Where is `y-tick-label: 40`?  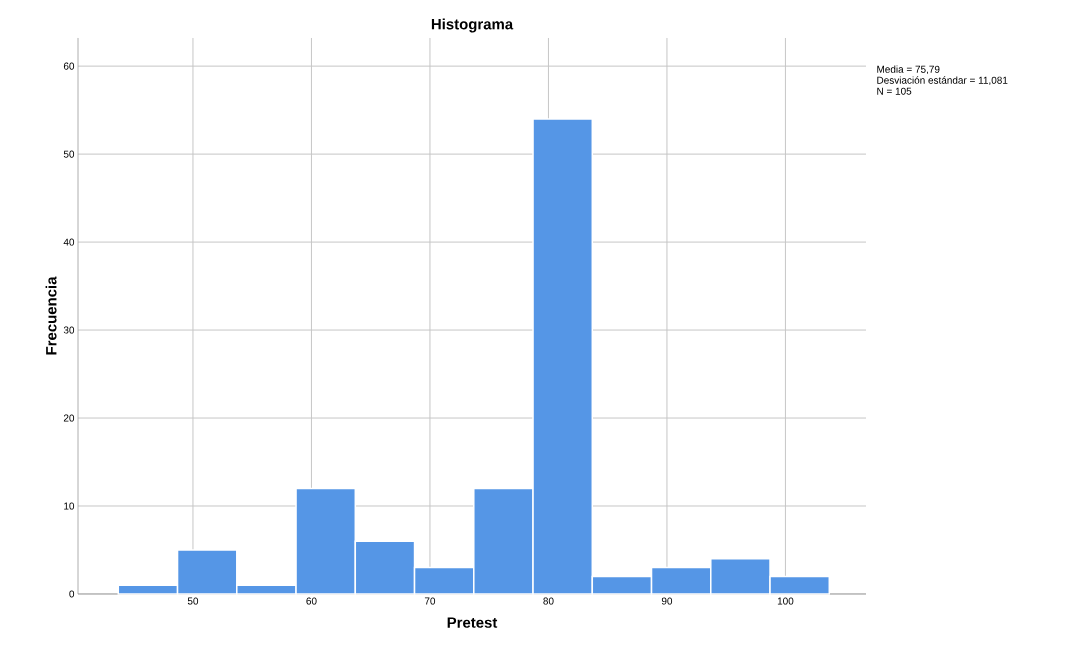 y-tick-label: 40 is located at coordinates (69, 242).